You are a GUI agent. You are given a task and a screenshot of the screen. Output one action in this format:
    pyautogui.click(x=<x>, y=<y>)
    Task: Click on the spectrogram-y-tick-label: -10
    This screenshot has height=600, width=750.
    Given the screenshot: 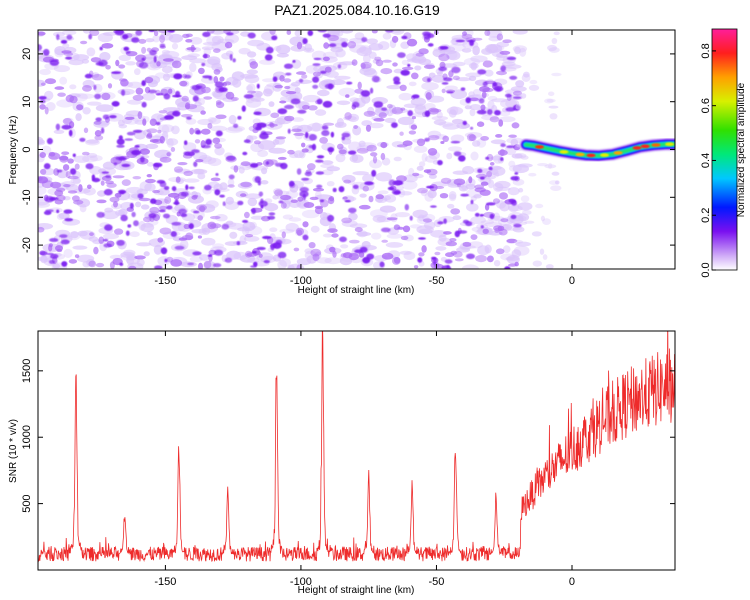 What is the action you would take?
    pyautogui.click(x=27, y=197)
    